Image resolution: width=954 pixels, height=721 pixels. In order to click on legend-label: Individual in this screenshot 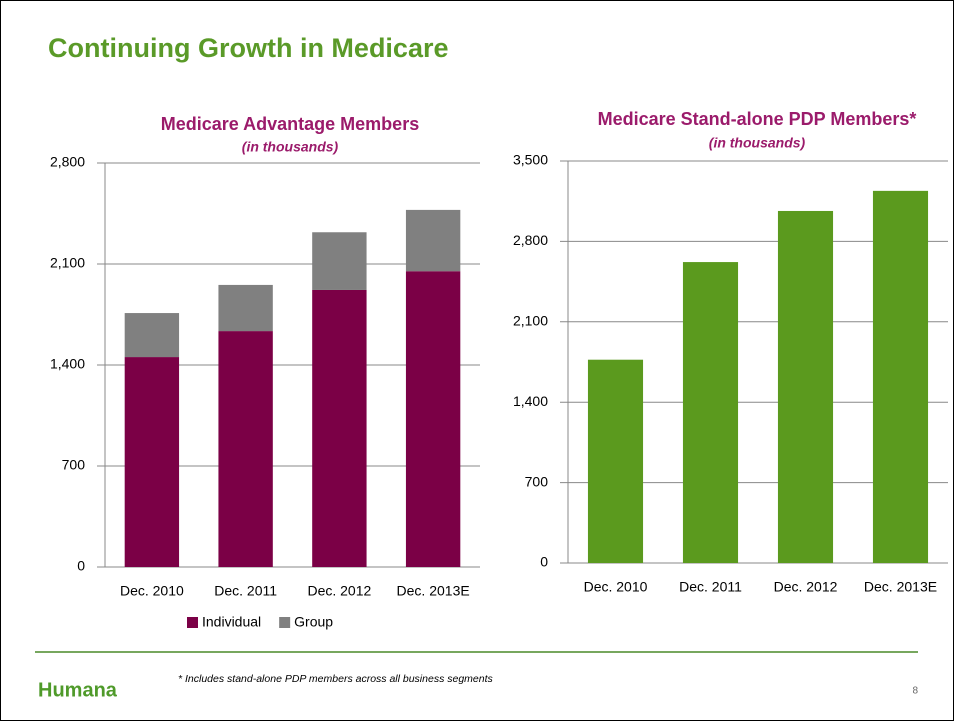, I will do `click(231, 622)`.